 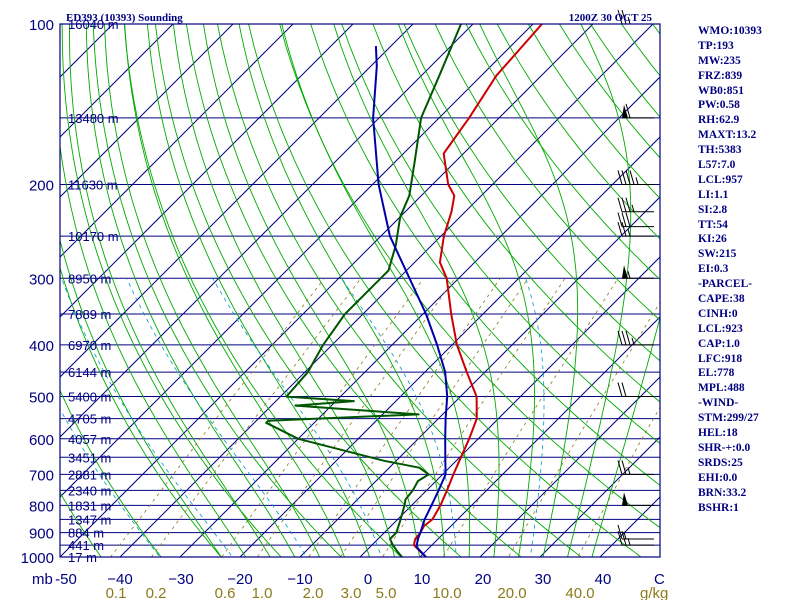 I want to click on index-item: MPL:488, so click(x=721, y=388).